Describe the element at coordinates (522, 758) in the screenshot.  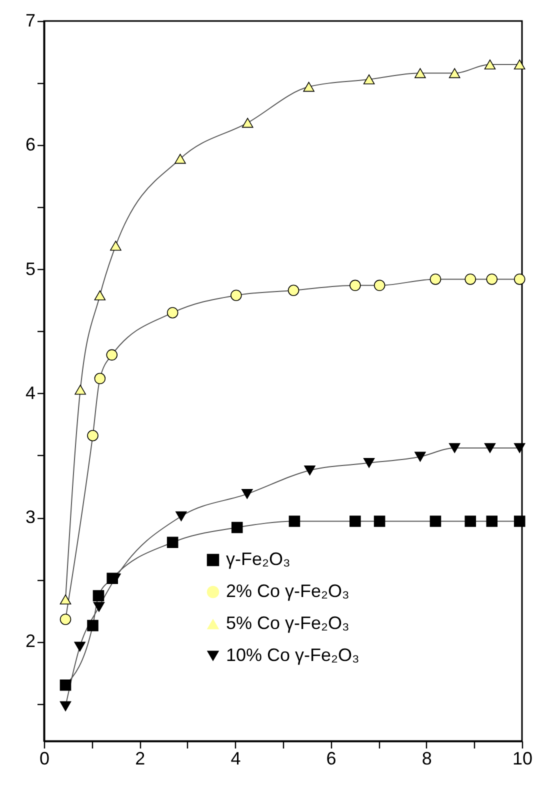
I see `x-tick-label: 10` at that location.